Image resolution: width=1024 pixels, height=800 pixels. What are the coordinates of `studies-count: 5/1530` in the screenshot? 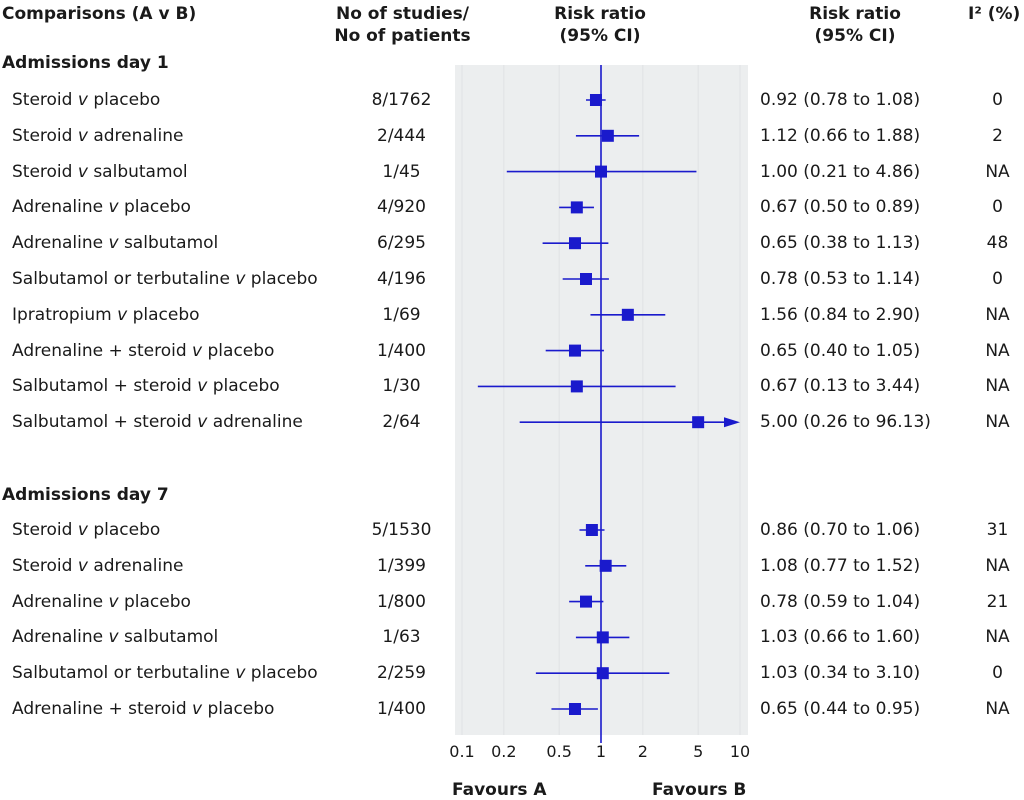 It's located at (401, 530).